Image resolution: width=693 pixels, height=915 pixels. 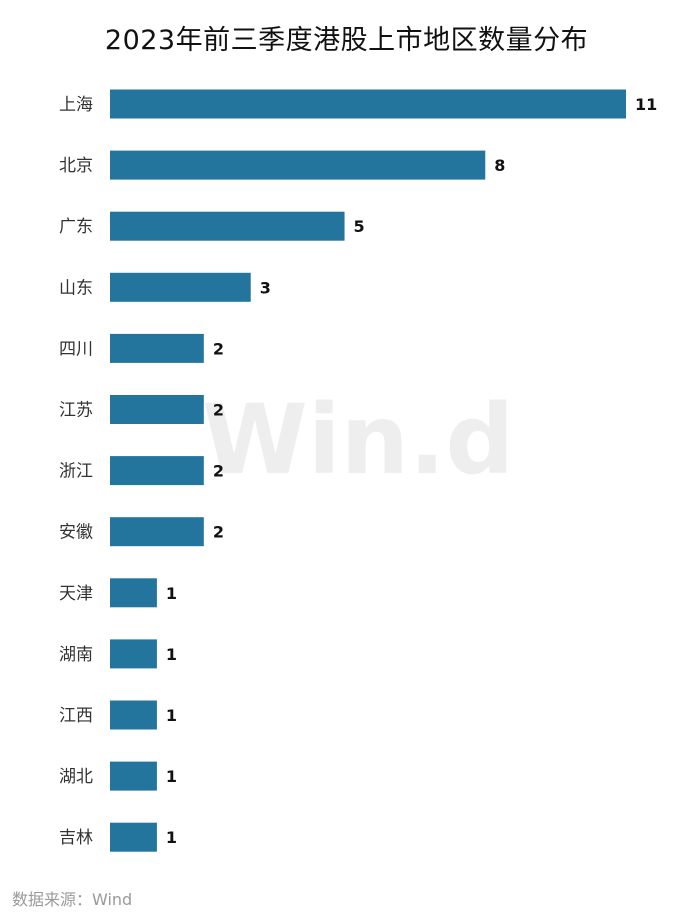 What do you see at coordinates (76, 288) in the screenshot?
I see `category-label: 山东` at bounding box center [76, 288].